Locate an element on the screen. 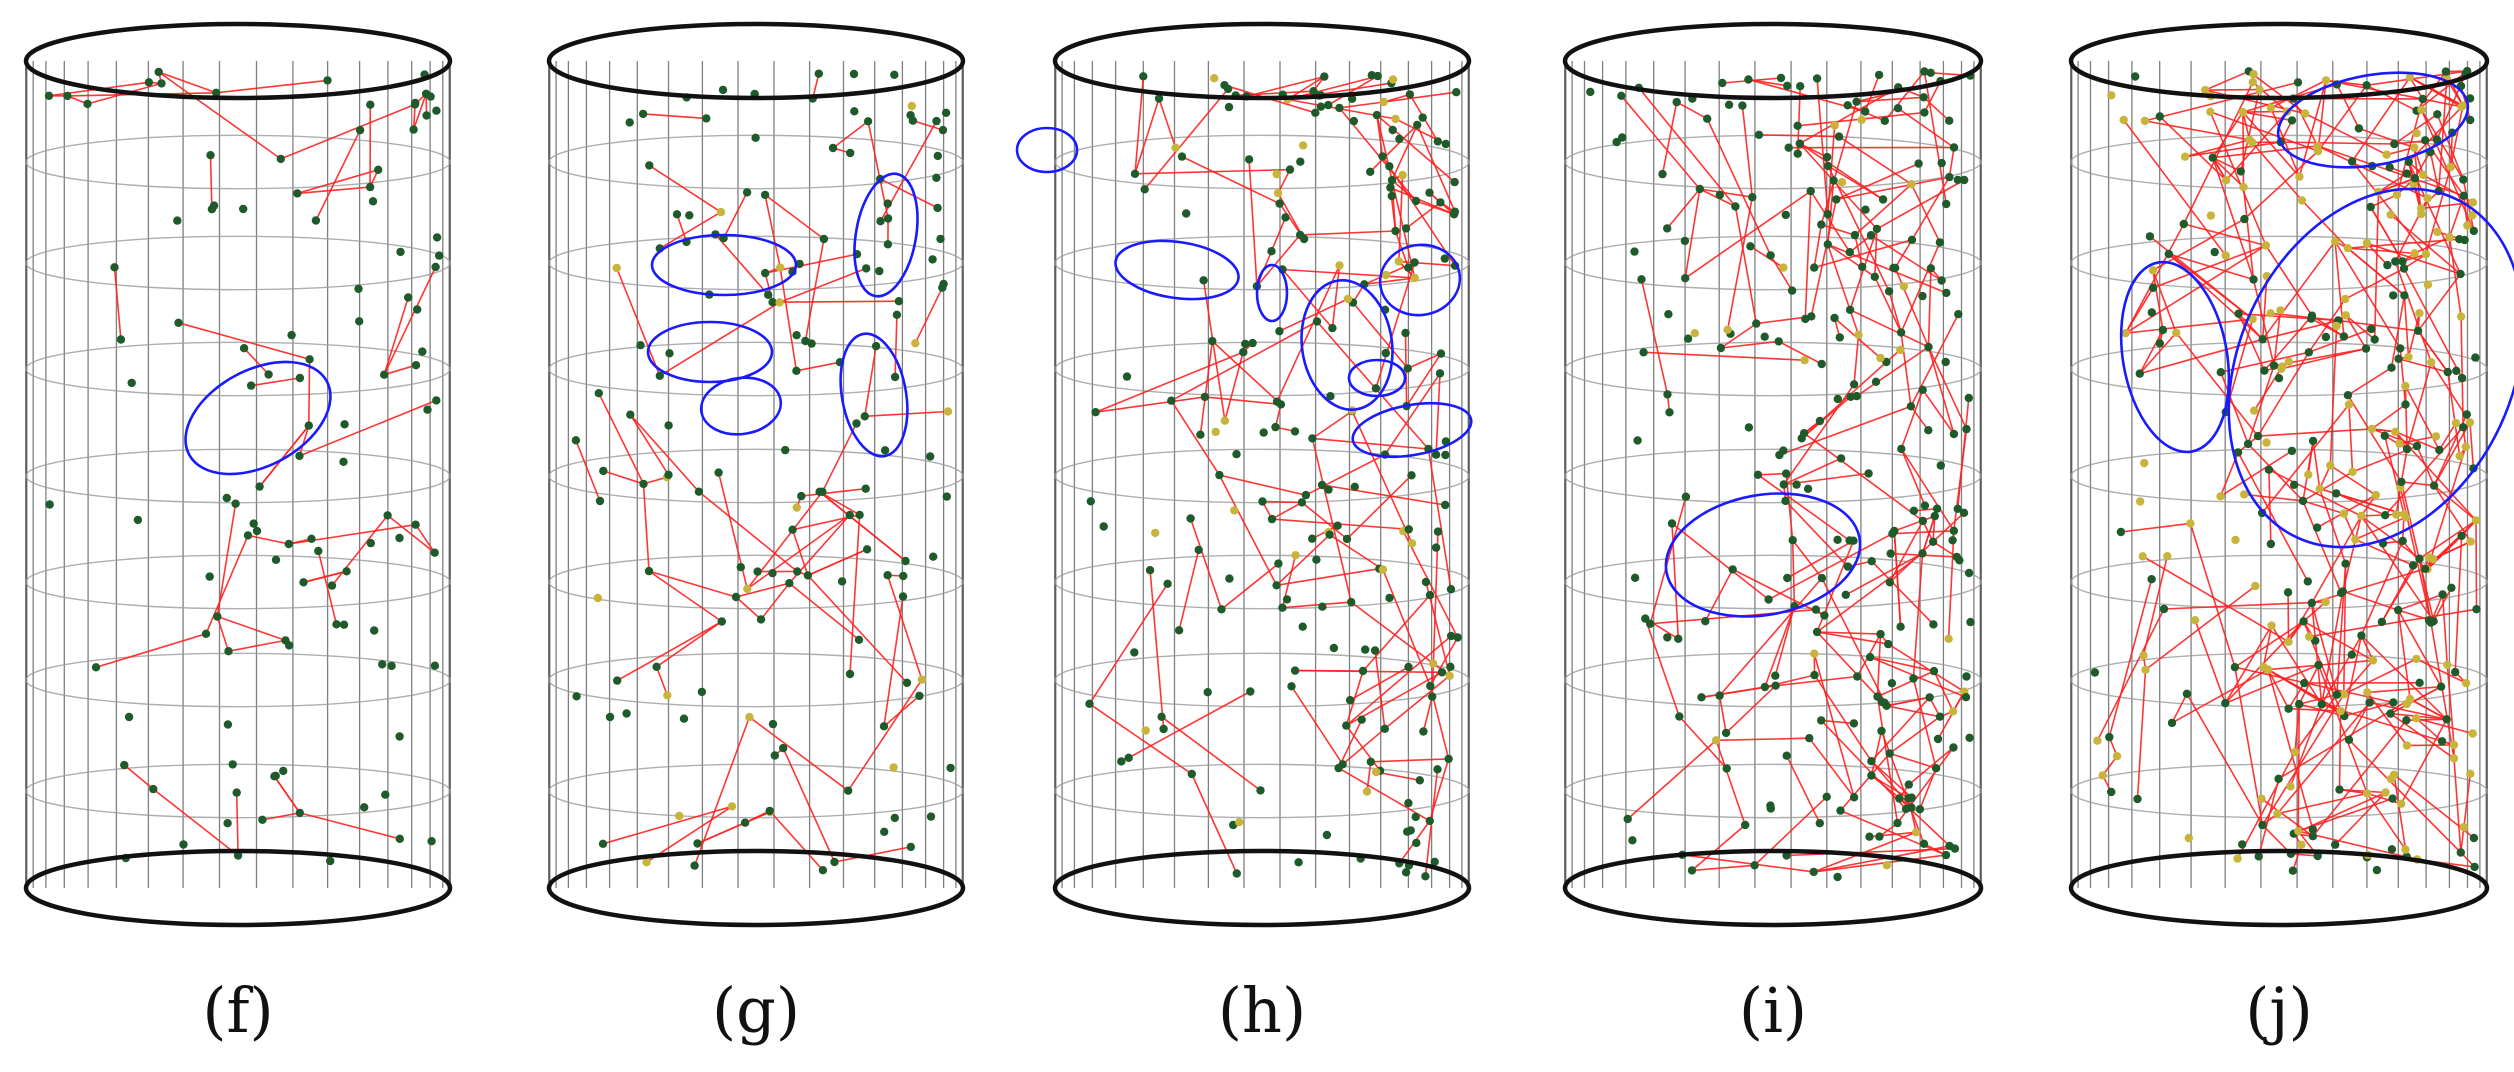 Image resolution: width=2514 pixels, height=1072 pixels. cluster-ellipse is located at coordinates (1177, 270).